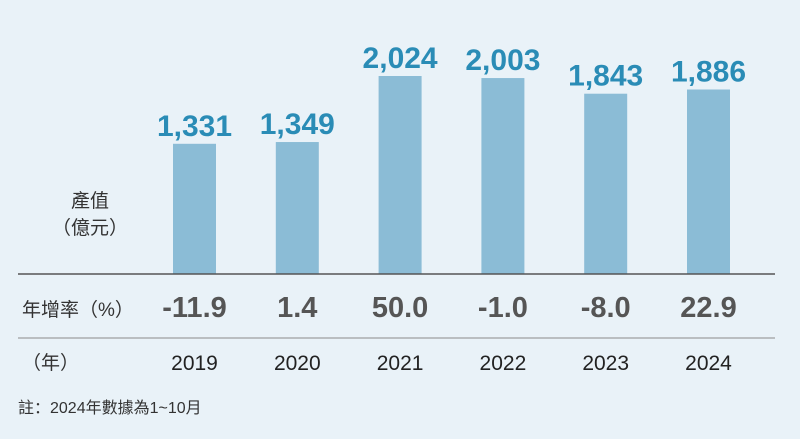  Describe the element at coordinates (708, 72) in the screenshot. I see `value-label-2024: 1,886` at that location.